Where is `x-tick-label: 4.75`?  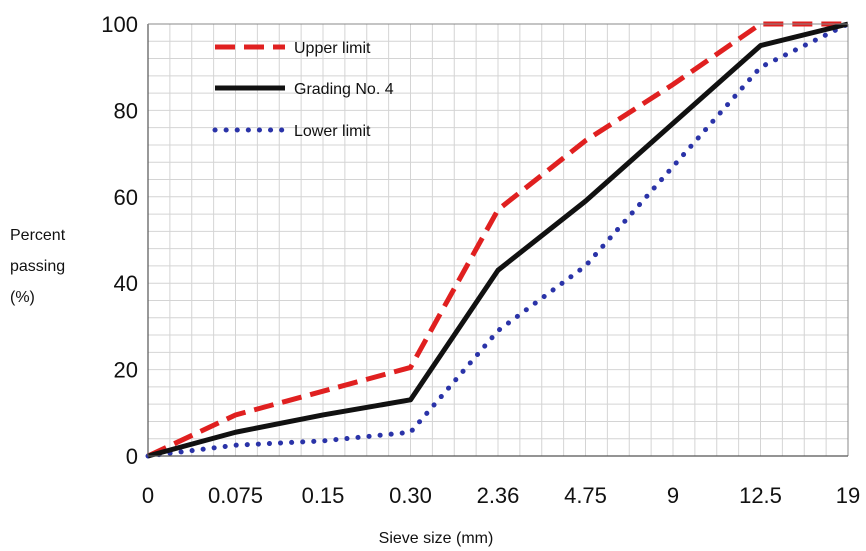 x-tick-label: 4.75 is located at coordinates (585, 495).